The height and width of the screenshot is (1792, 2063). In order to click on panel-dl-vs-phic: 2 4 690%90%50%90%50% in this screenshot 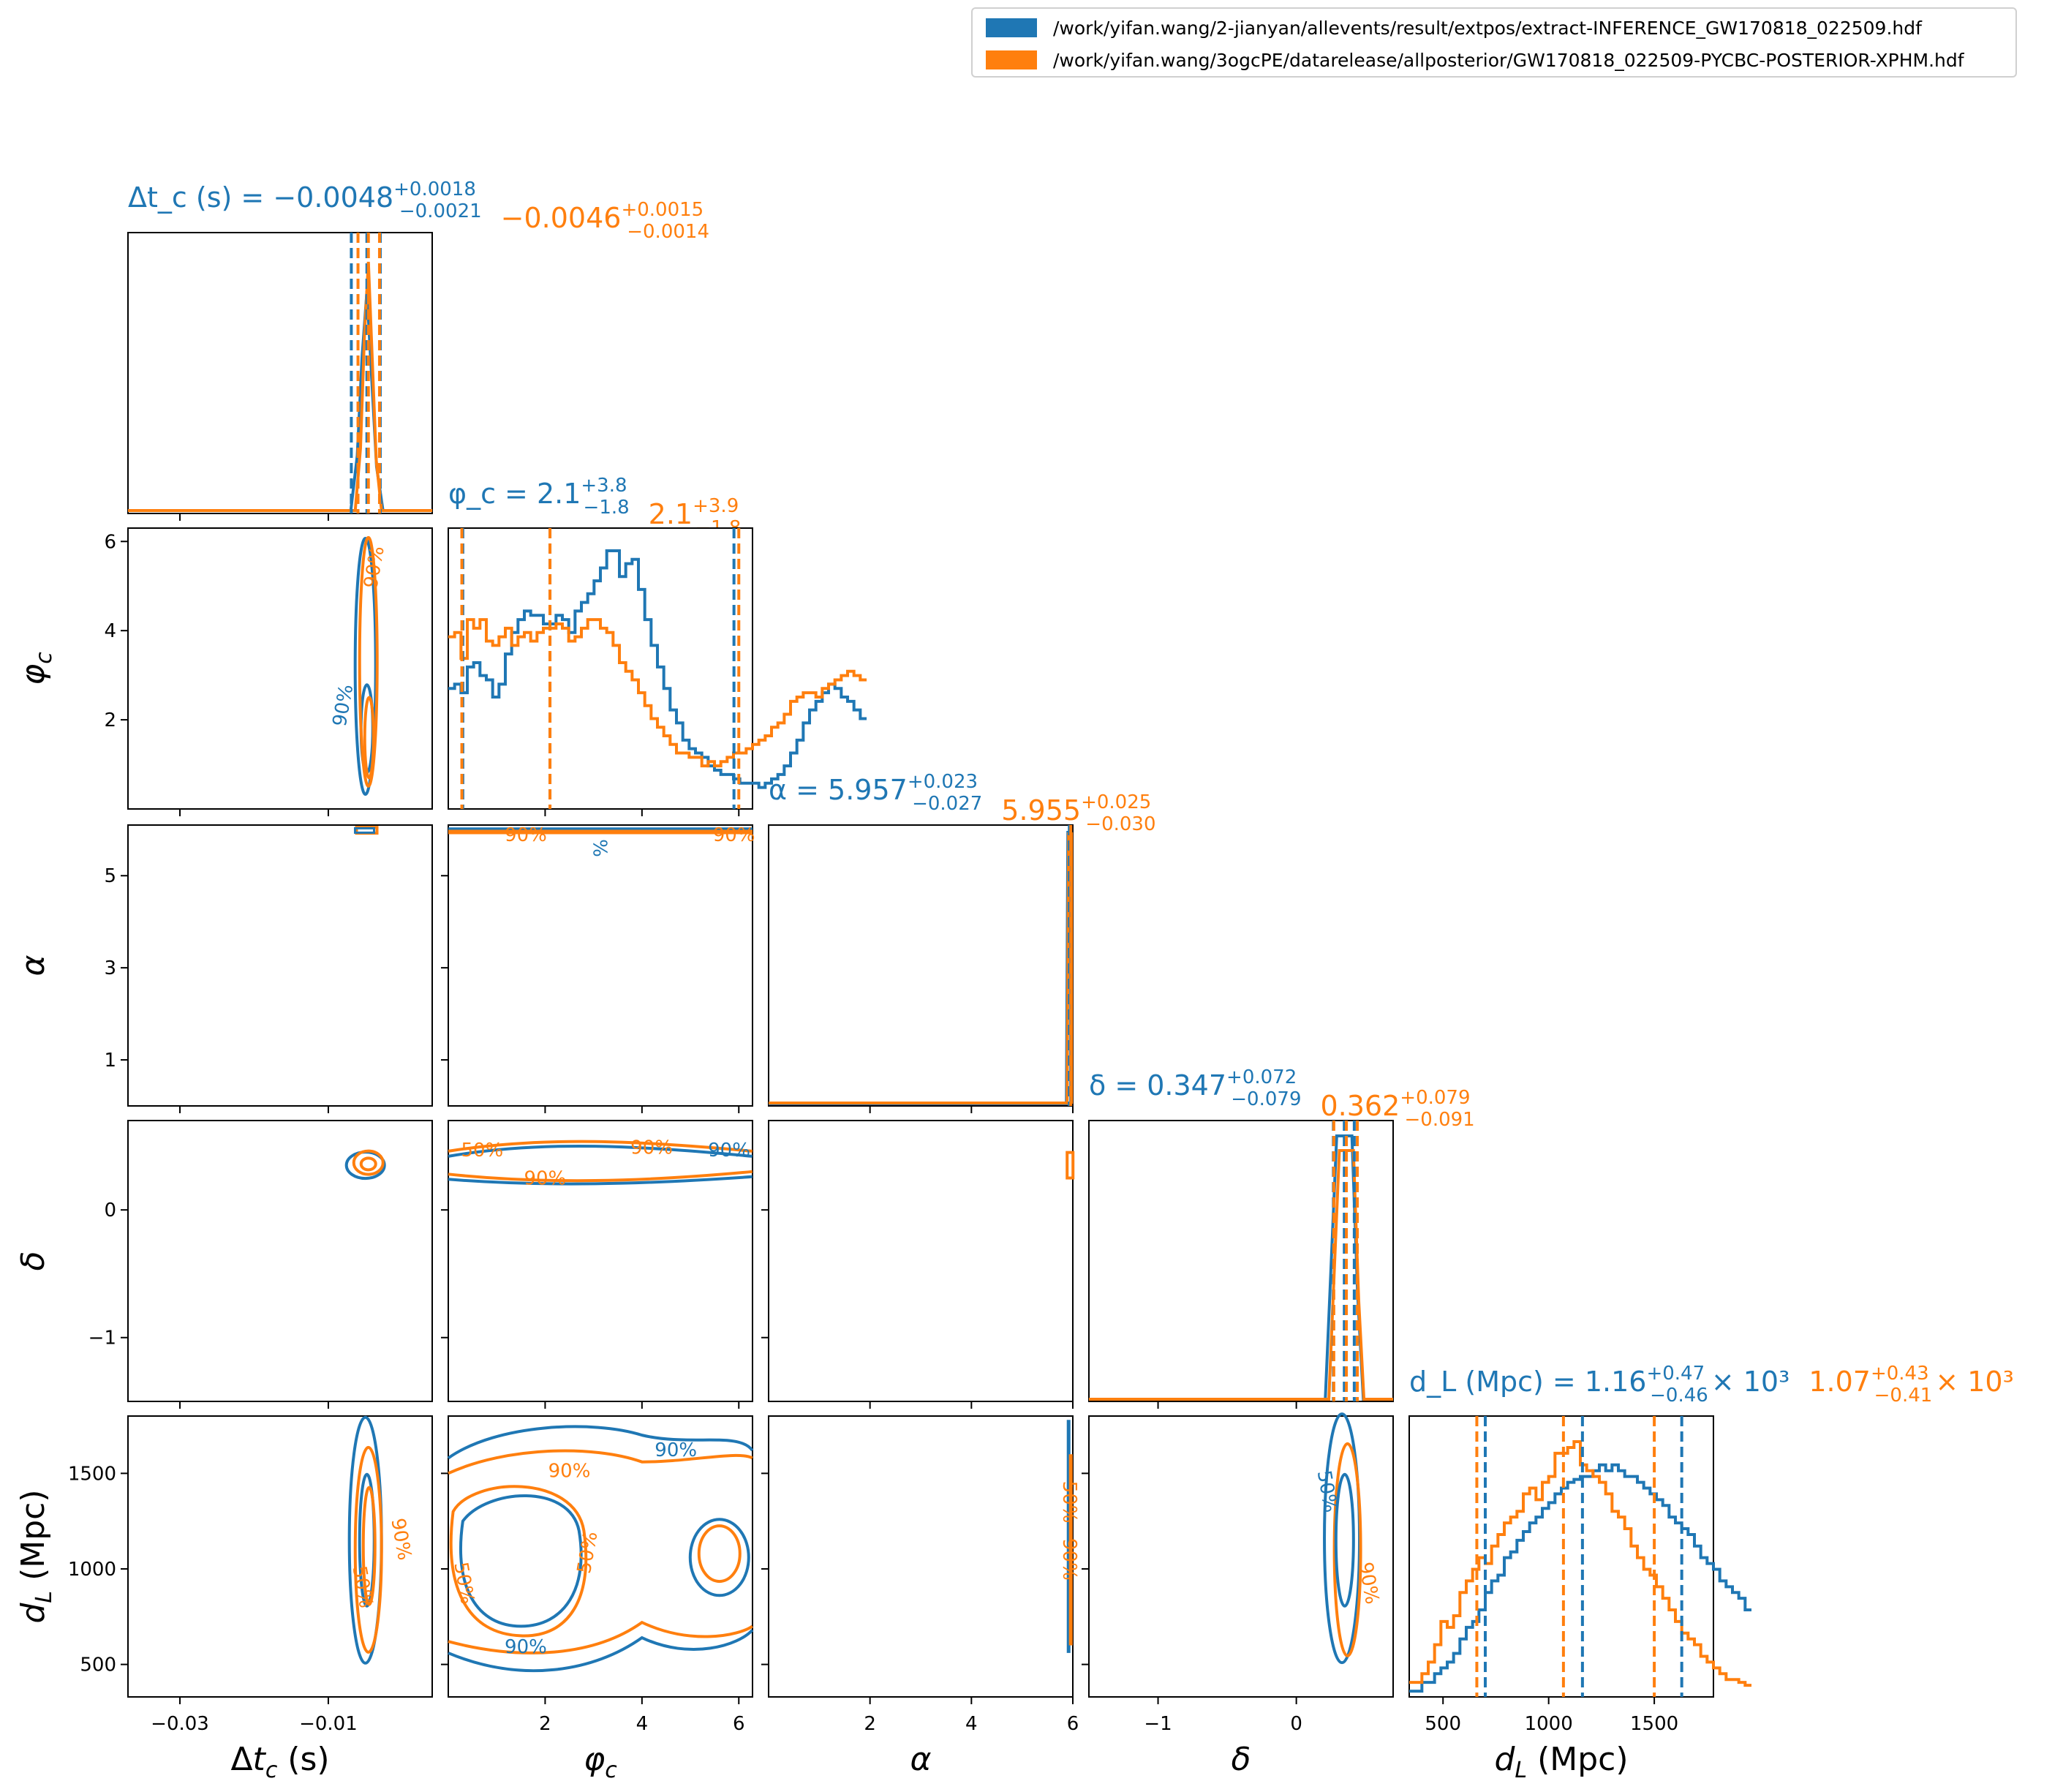, I will do `click(597, 1575)`.